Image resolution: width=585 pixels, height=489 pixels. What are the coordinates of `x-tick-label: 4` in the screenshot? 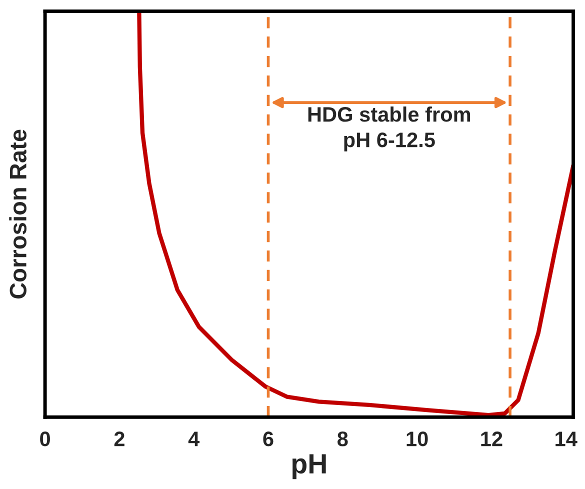 It's located at (194, 439).